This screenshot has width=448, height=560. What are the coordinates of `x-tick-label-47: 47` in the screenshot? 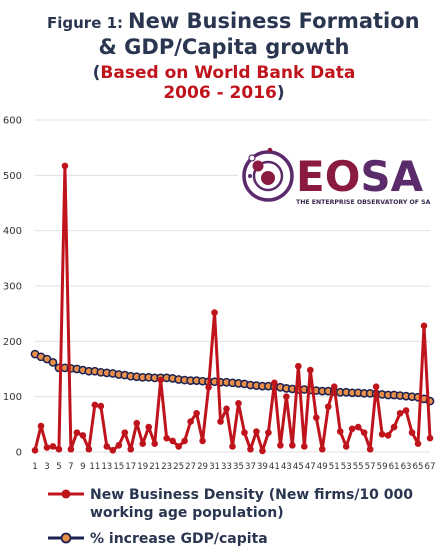 It's located at (310, 467).